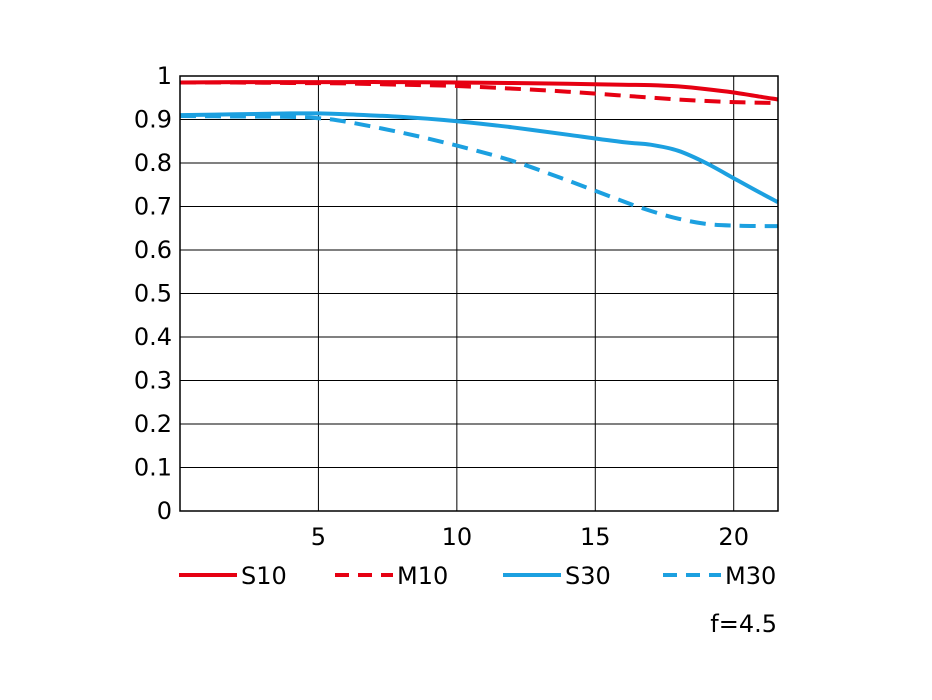 This screenshot has width=932, height=700. Describe the element at coordinates (153, 381) in the screenshot. I see `y-tick-label: 0.3` at that location.